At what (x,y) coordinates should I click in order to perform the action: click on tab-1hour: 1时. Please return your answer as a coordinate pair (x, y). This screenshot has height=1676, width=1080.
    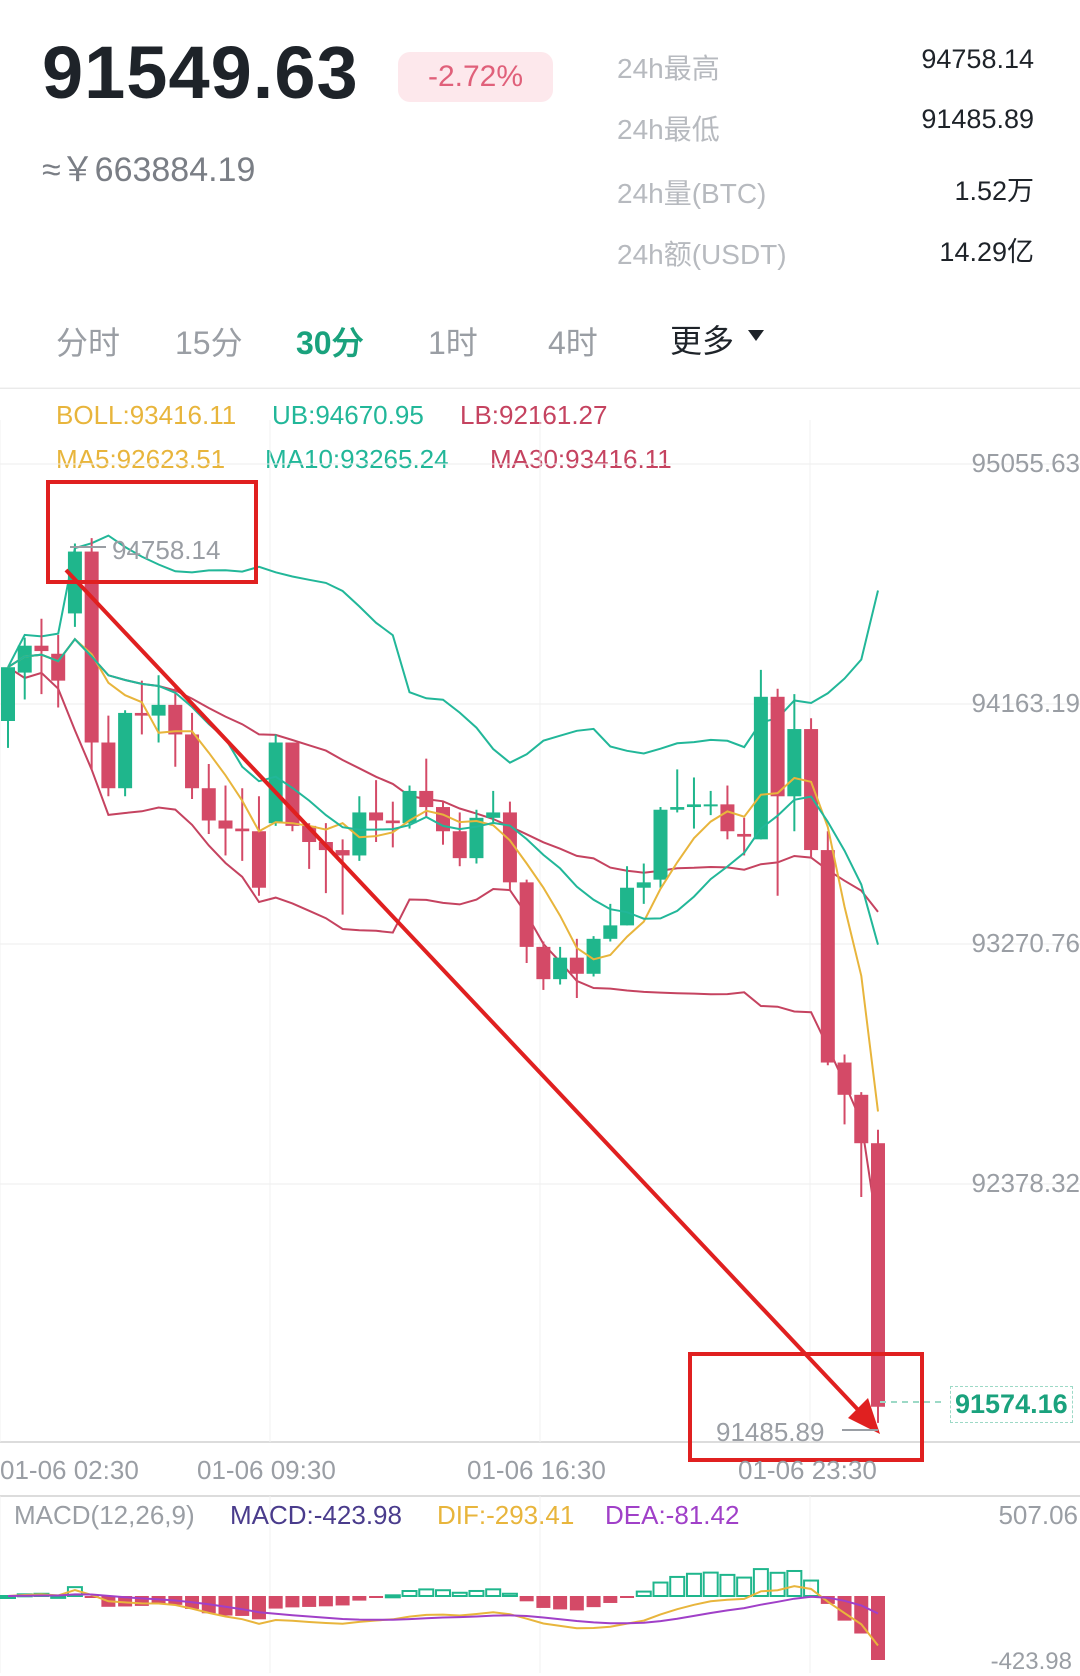
    Looking at the image, I should click on (453, 343).